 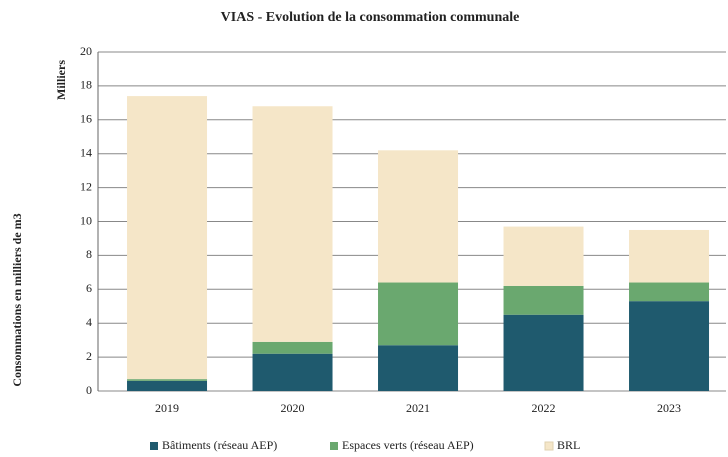 I want to click on x-tick-label: 2020, so click(x=293, y=408).